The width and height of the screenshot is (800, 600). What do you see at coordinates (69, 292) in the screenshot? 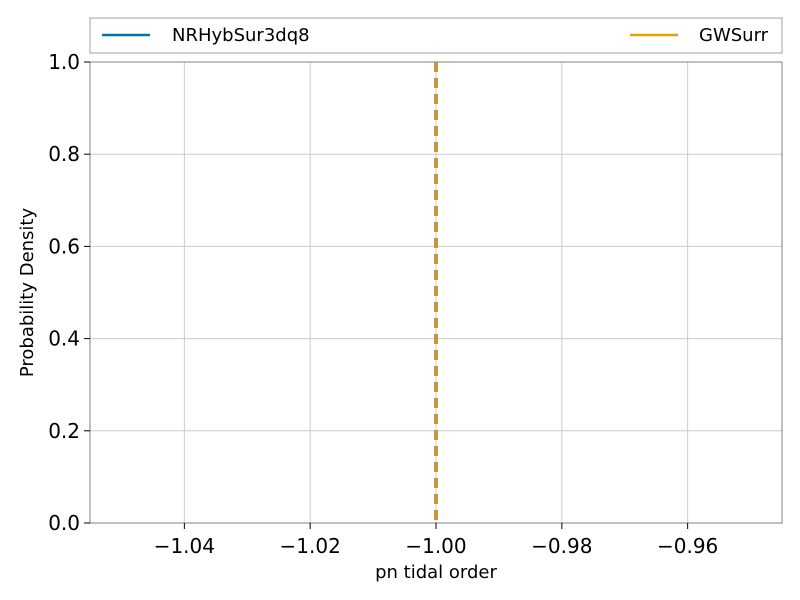
I see `y-axis: 0.0 0.2 0.4 0.6 0.8 1.0` at bounding box center [69, 292].